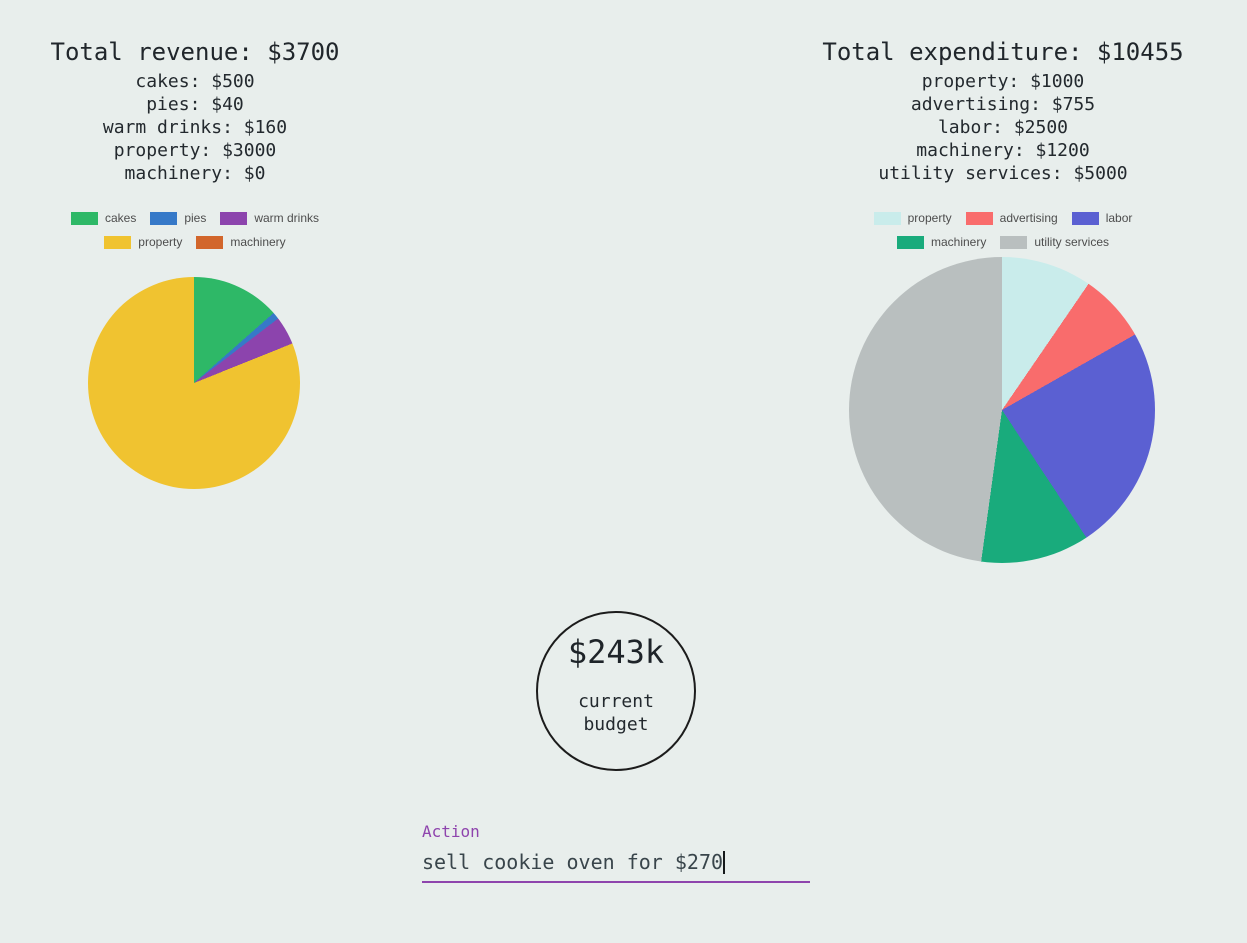 Image resolution: width=1247 pixels, height=943 pixels. I want to click on revenue-title: Total revenue: $3700, so click(195, 52).